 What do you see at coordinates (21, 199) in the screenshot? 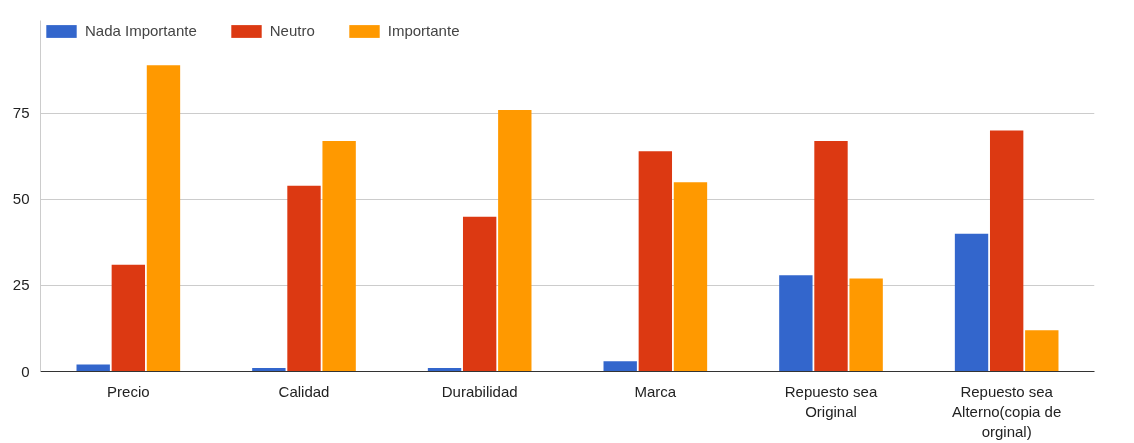
I see `y-tick-label: 50` at bounding box center [21, 199].